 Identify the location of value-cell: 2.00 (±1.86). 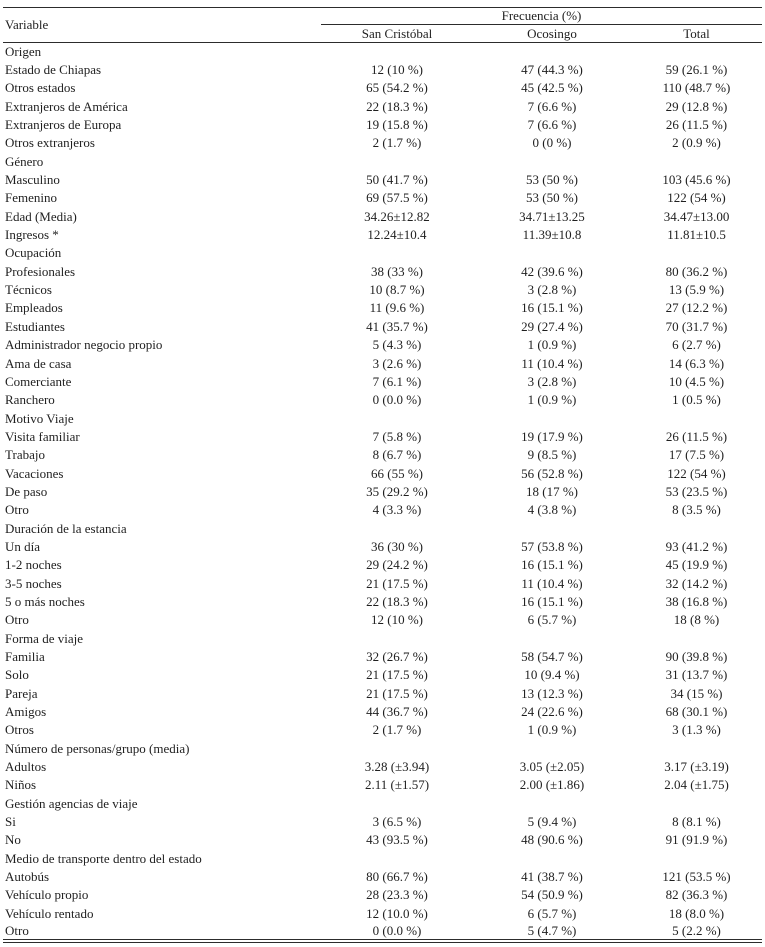
(552, 785).